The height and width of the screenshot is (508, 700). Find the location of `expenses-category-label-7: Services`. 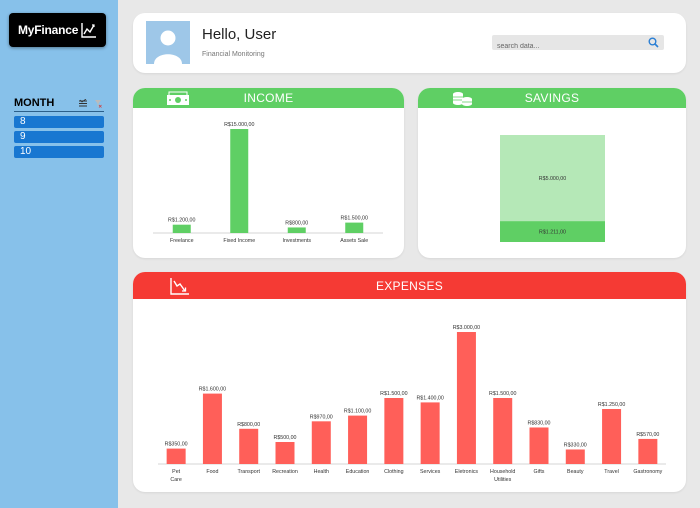

expenses-category-label-7: Services is located at coordinates (430, 472).